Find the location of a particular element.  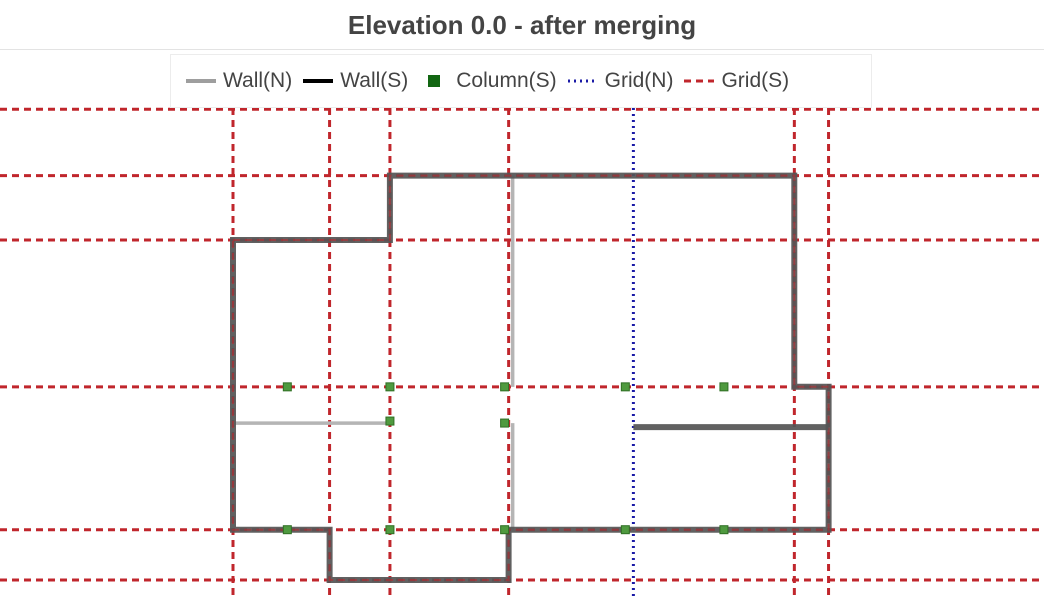

legend-column-square is located at coordinates (434, 81).